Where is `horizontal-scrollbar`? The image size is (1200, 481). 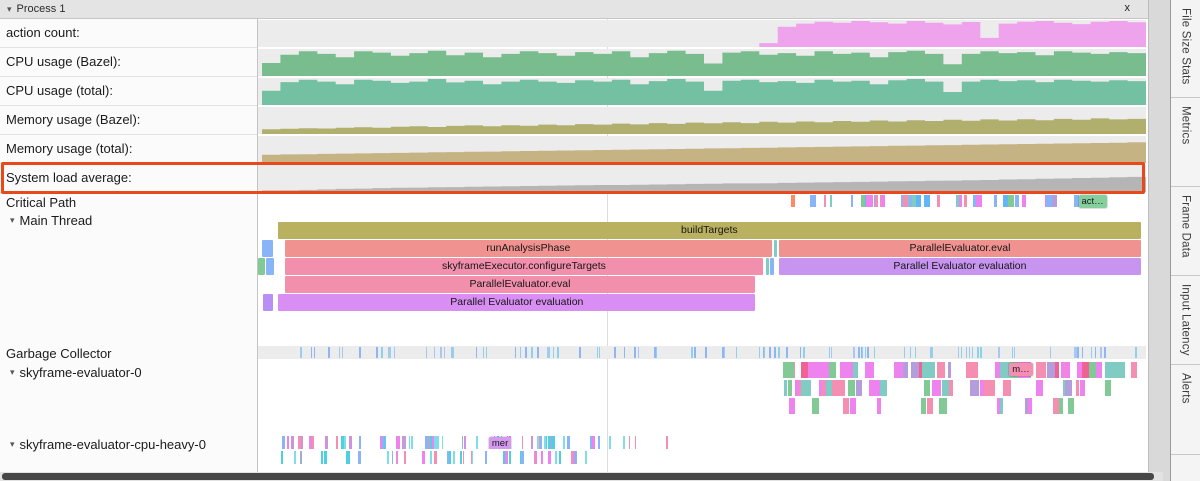
horizontal-scrollbar is located at coordinates (581, 476).